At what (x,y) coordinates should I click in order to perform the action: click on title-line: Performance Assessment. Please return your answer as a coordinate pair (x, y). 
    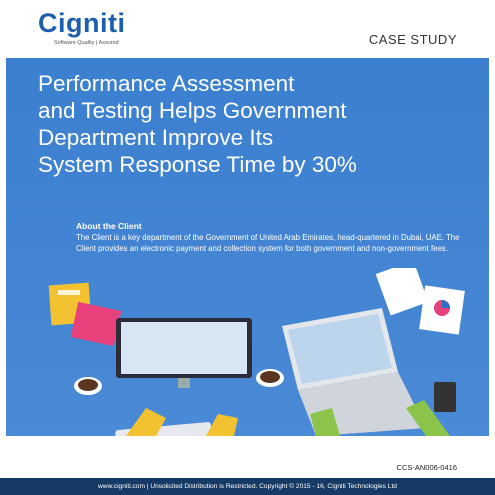
    Looking at the image, I should click on (166, 83).